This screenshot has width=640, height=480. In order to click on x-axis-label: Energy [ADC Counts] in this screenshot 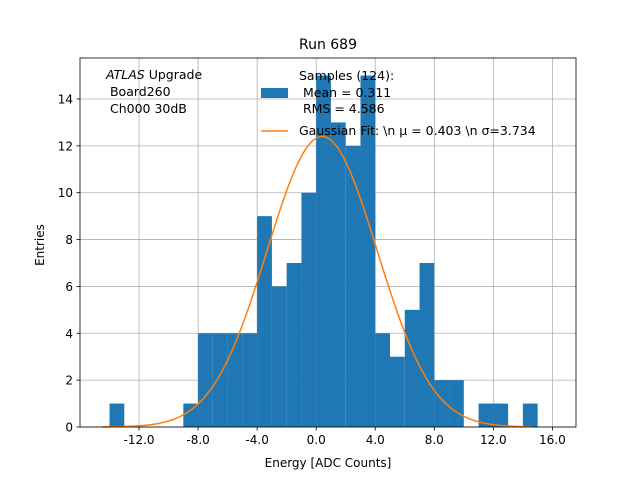, I will do `click(328, 463)`.